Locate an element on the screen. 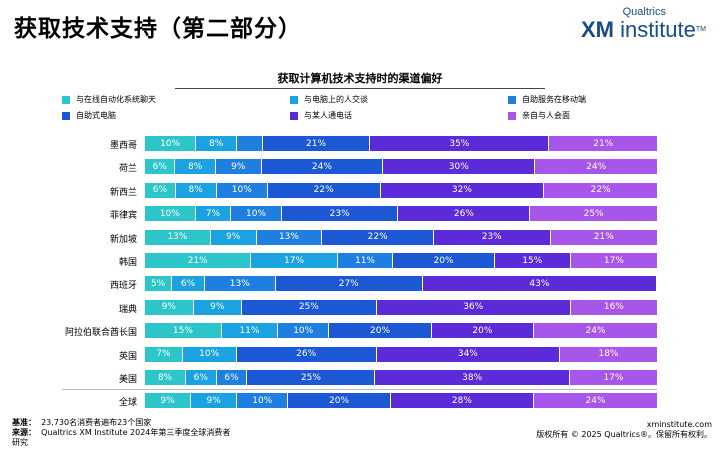 This screenshot has height=450, width=720. bar-segment: 27% is located at coordinates (349, 284).